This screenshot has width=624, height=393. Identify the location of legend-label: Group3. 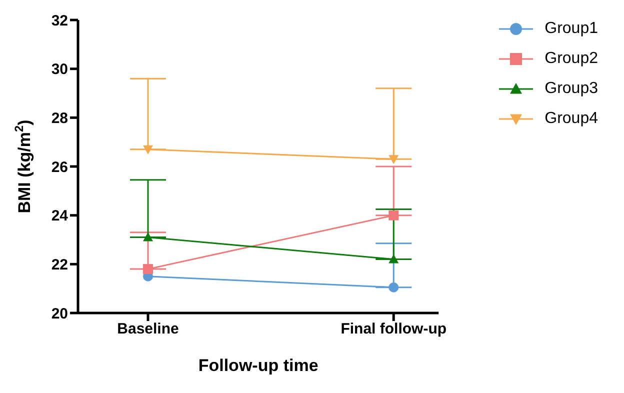
(571, 89).